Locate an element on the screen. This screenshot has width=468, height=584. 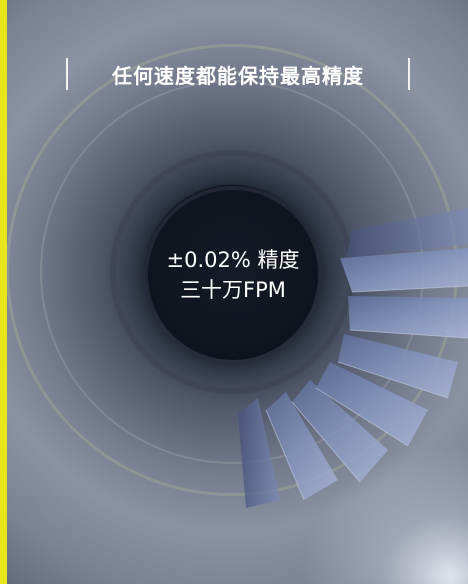
yellow-accent-bar is located at coordinates (3, 292).